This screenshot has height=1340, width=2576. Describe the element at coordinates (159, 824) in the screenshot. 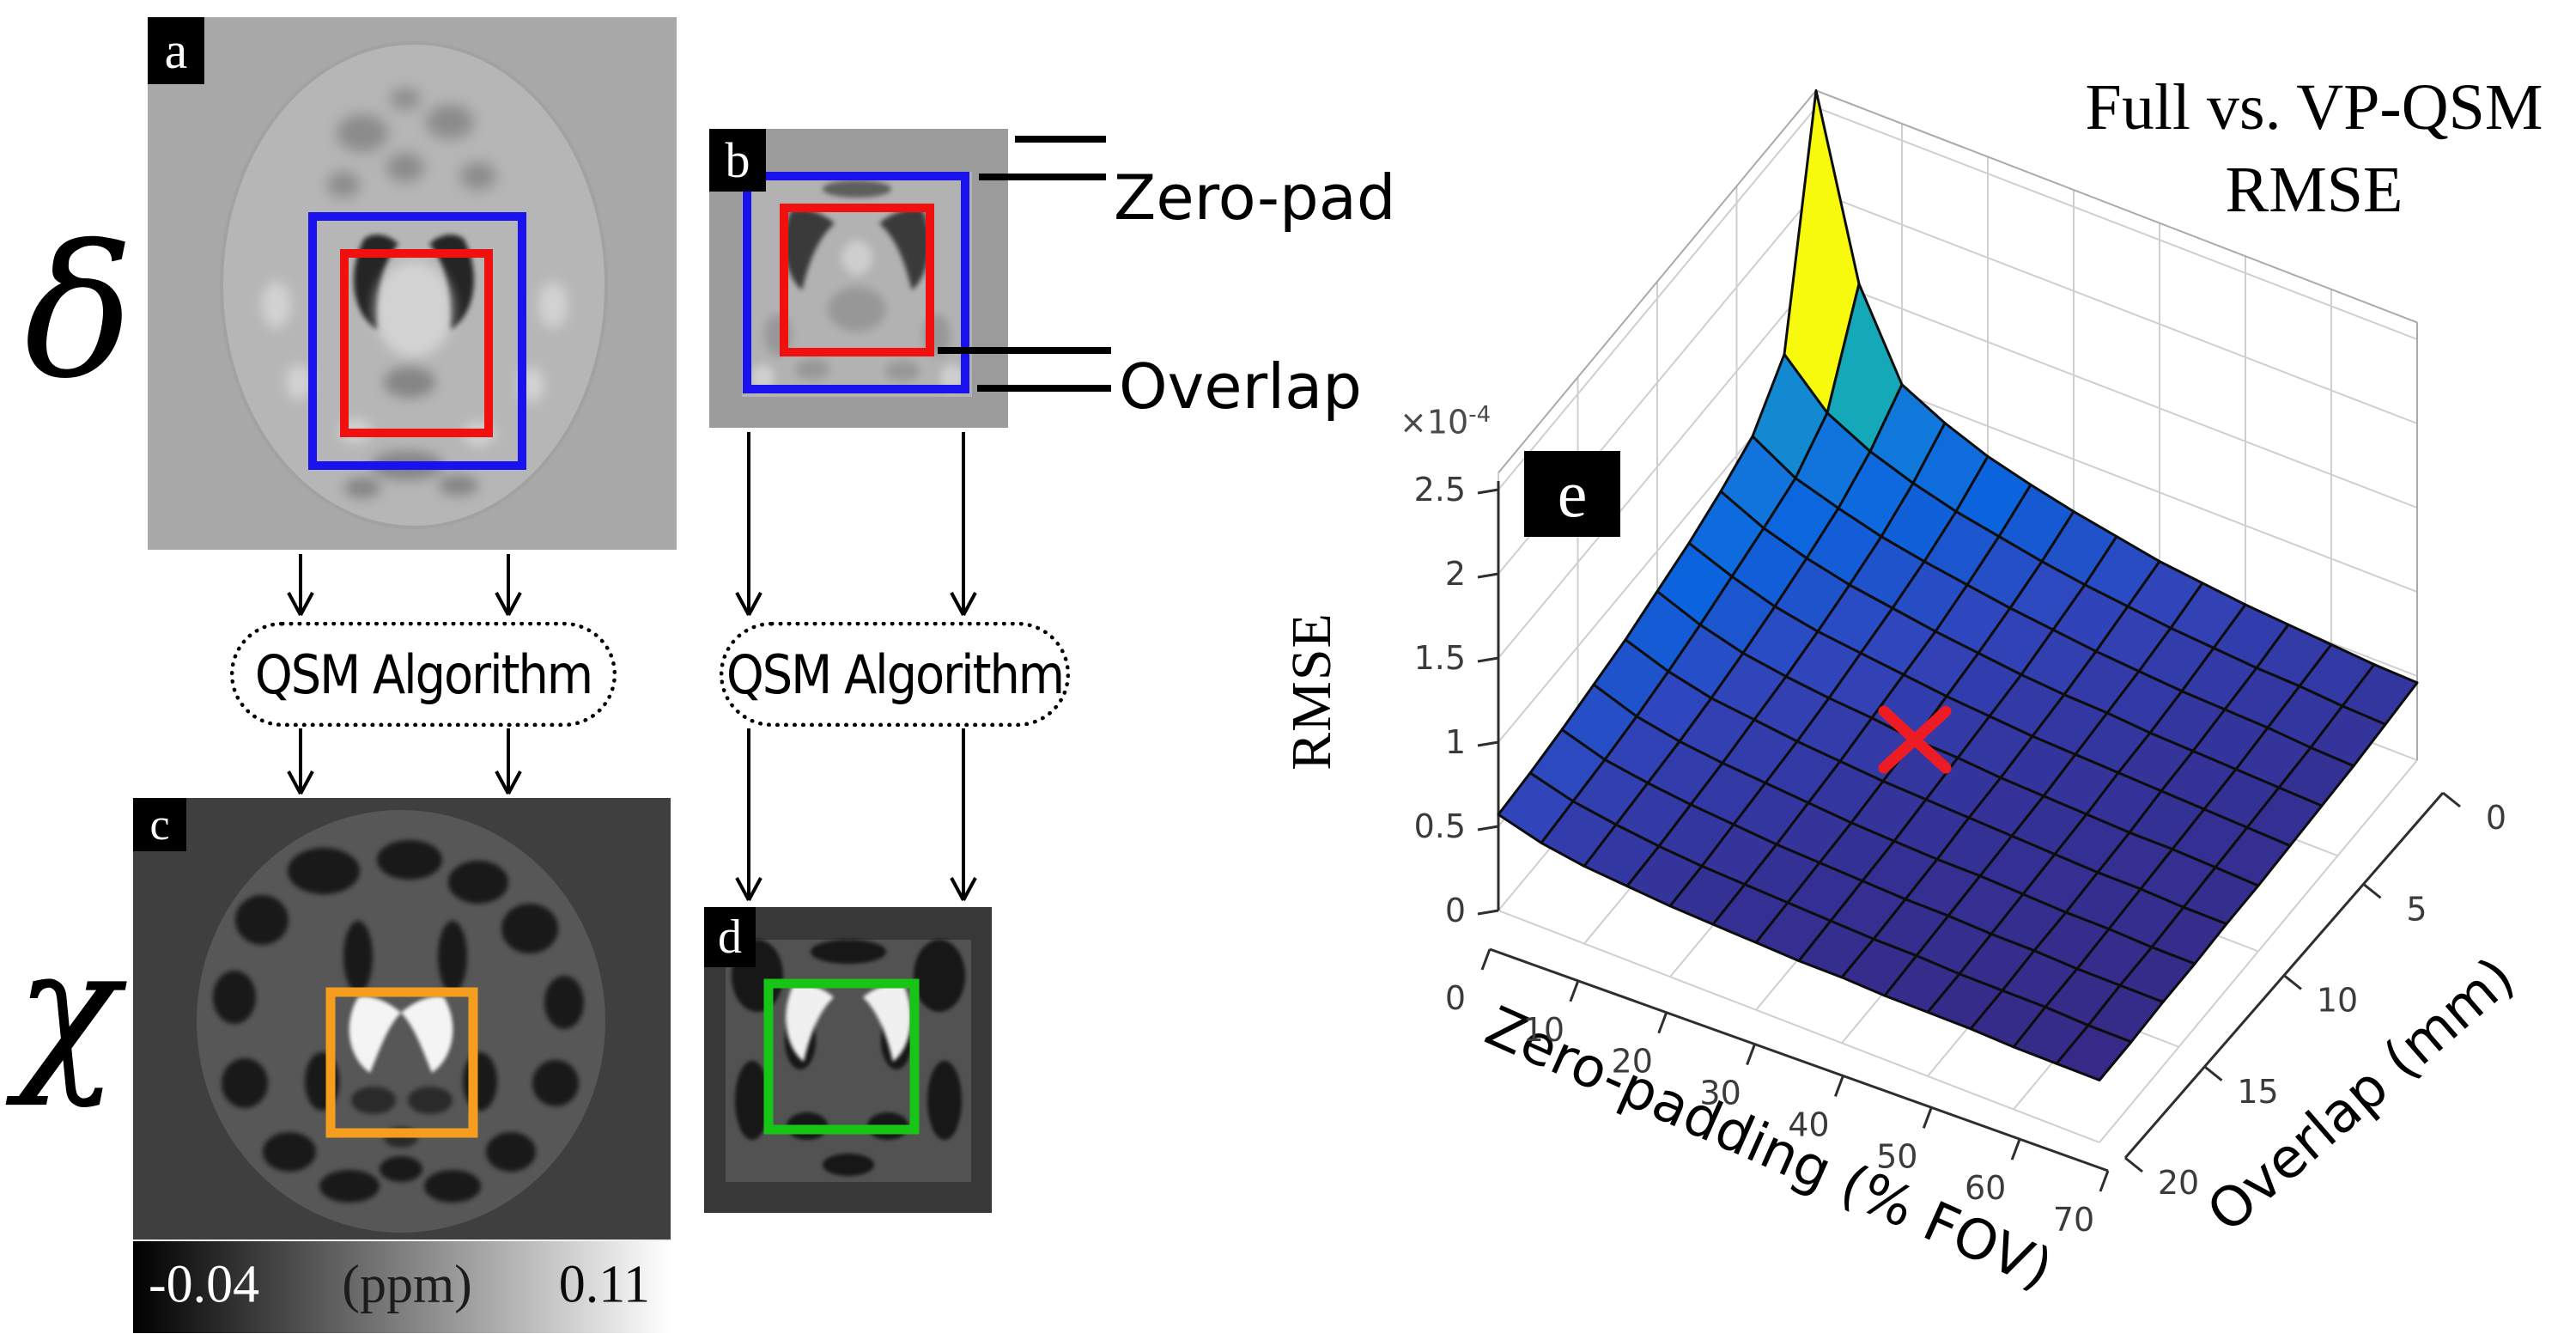

I see `panel-c-label: c` at that location.